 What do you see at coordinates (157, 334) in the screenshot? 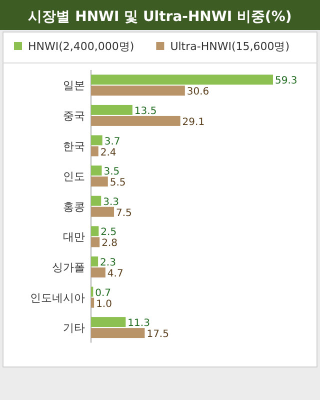
I see `data-label: 17.5` at bounding box center [157, 334].